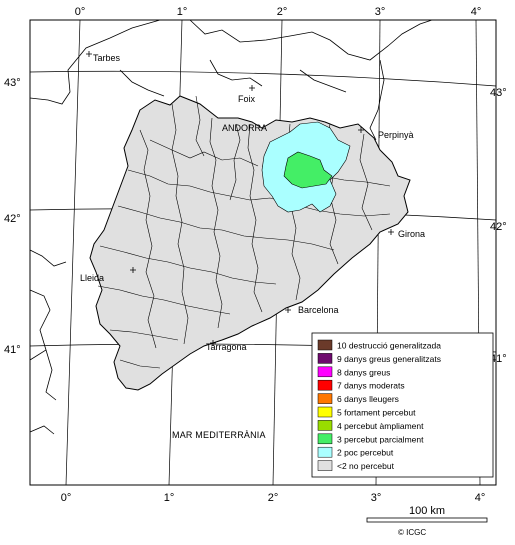  Describe the element at coordinates (12, 83) in the screenshot. I see `lat-label-left-43: 43°` at that location.